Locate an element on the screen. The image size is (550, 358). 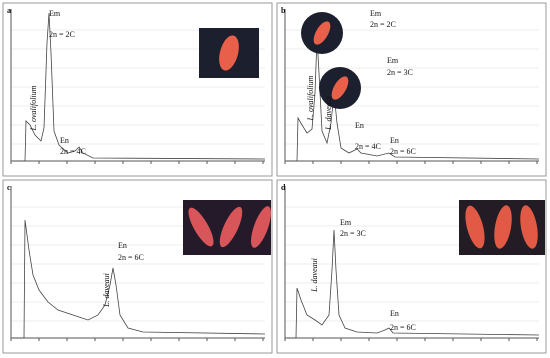
histogram is located at coordinates (413, 284).